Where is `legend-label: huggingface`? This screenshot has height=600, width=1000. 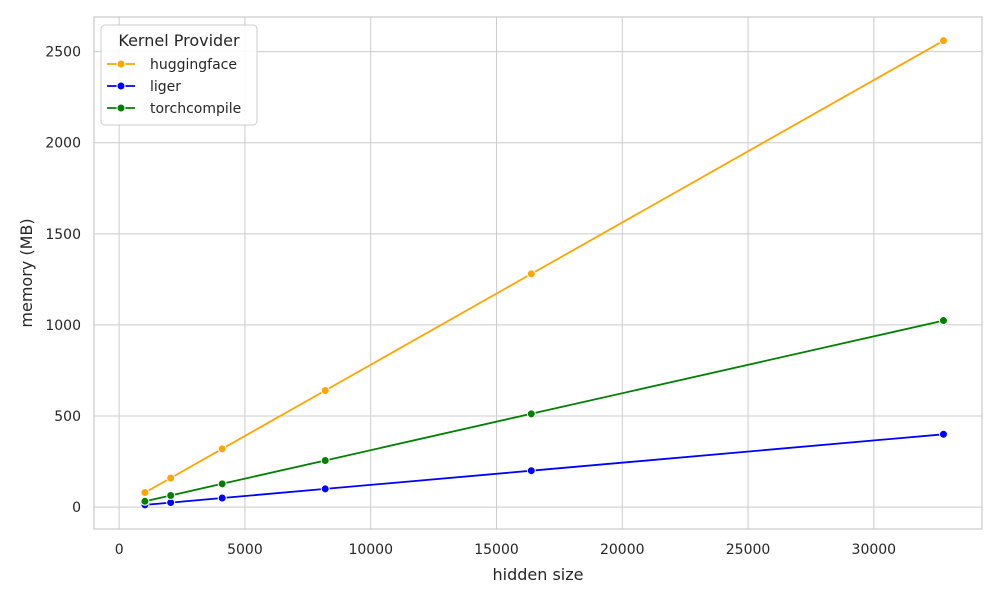 legend-label: huggingface is located at coordinates (193, 65).